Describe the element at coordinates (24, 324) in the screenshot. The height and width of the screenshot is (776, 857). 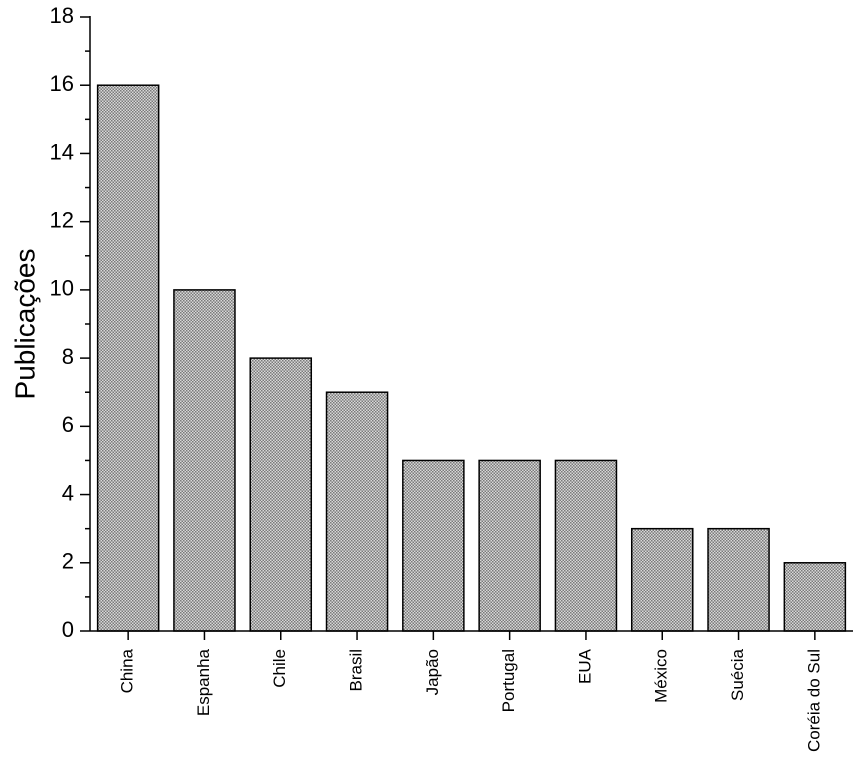
I see `y-axis-title: Publicações` at that location.